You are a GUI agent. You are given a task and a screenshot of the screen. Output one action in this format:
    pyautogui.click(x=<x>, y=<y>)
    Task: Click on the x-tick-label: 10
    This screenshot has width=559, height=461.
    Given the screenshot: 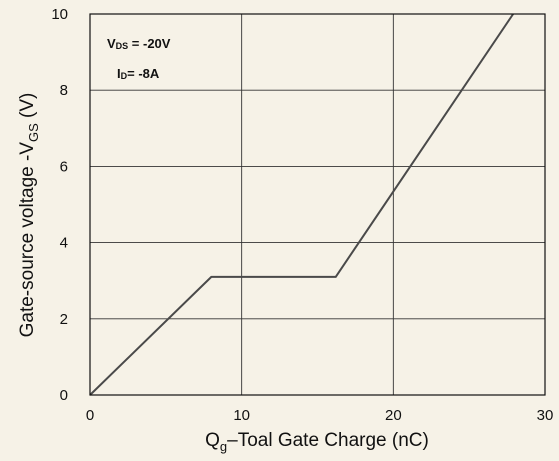 What is the action you would take?
    pyautogui.click(x=241, y=415)
    